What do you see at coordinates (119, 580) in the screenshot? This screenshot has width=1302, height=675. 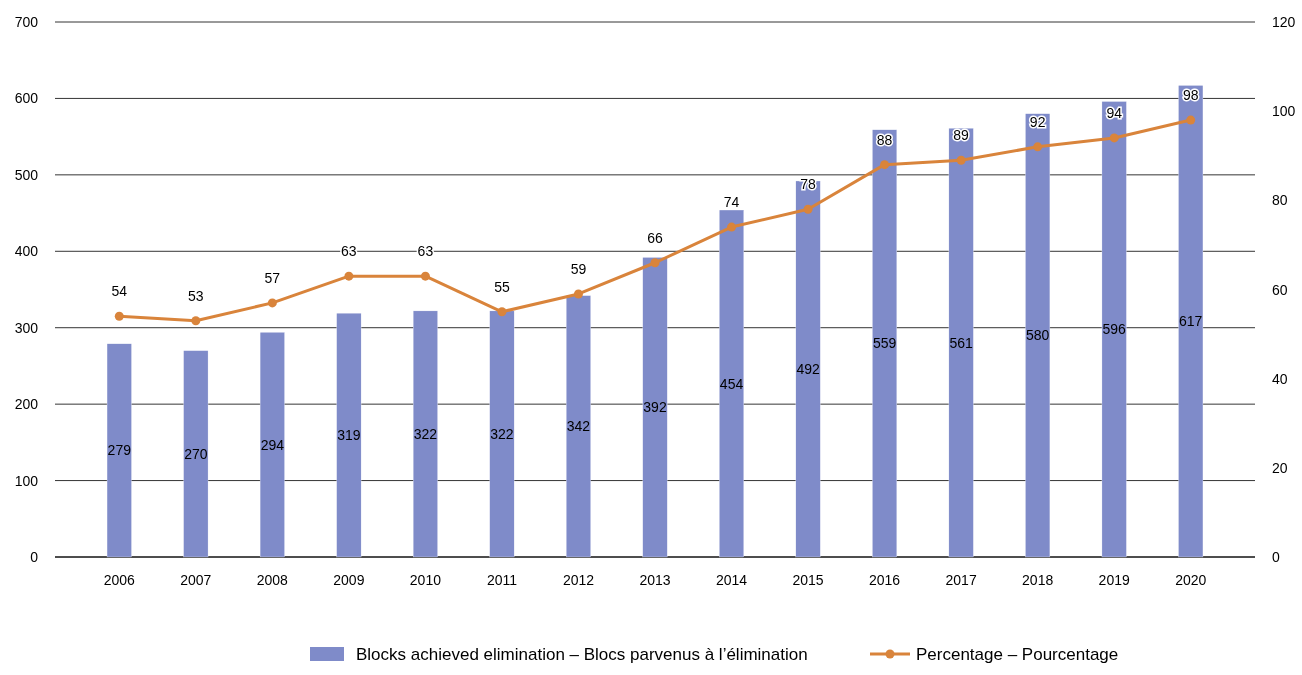 I see `x-tick-label: 2006` at bounding box center [119, 580].